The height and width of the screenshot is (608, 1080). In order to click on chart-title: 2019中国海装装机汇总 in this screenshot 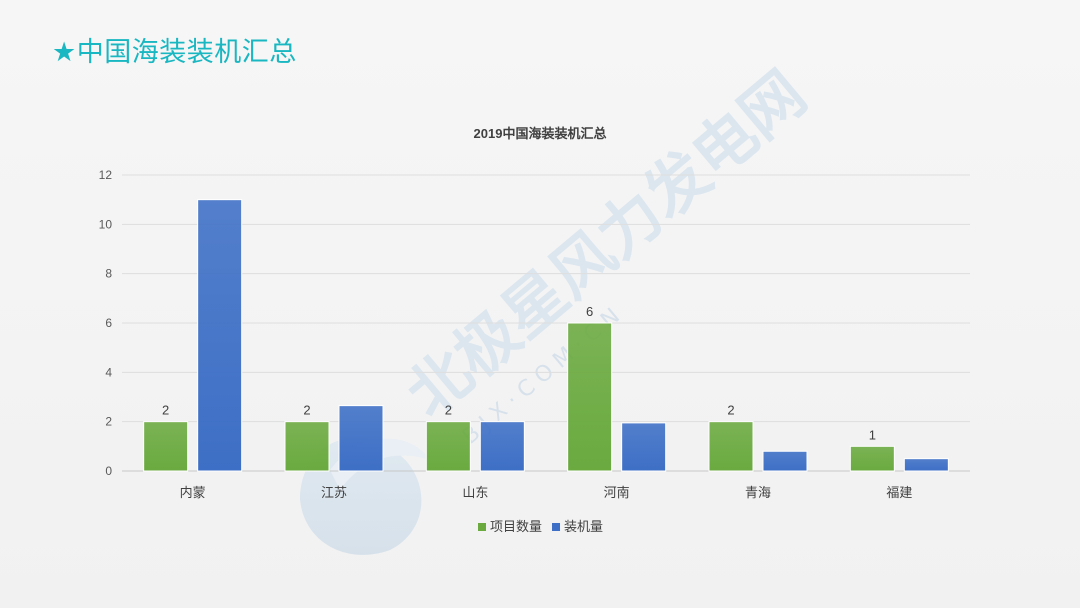, I will do `click(540, 133)`.